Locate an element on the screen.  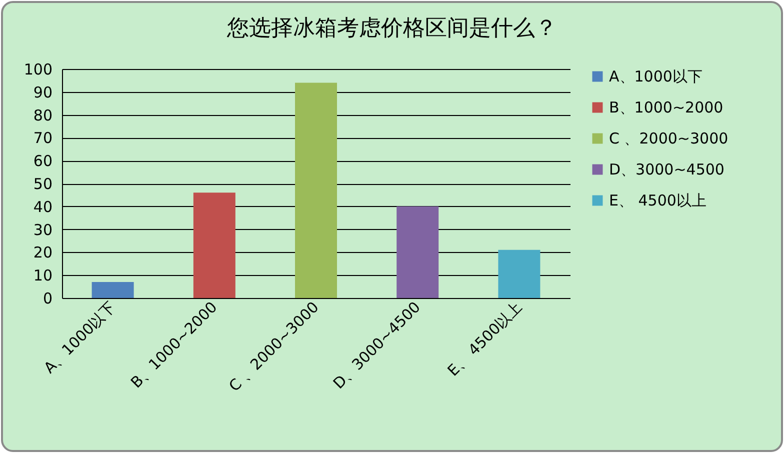
y-tick-label: 90 is located at coordinates (42, 92).